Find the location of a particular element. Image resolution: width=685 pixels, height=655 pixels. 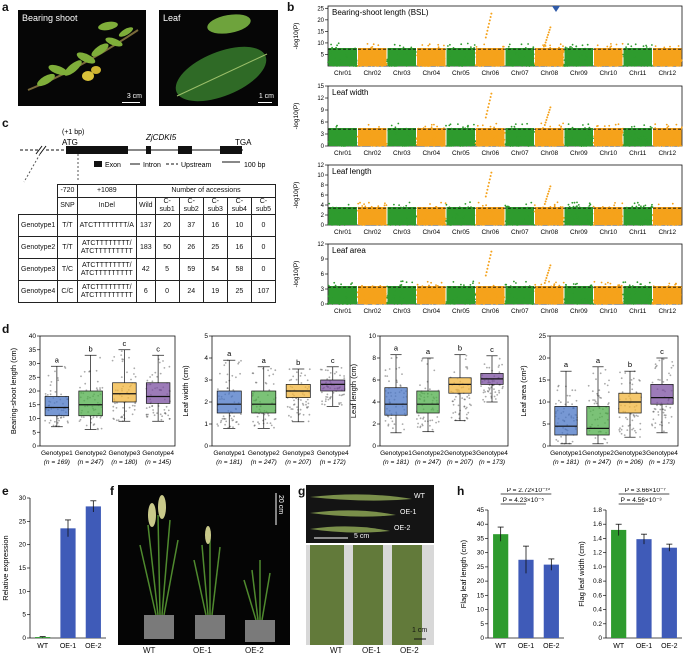

box is located at coordinates (630, 403).